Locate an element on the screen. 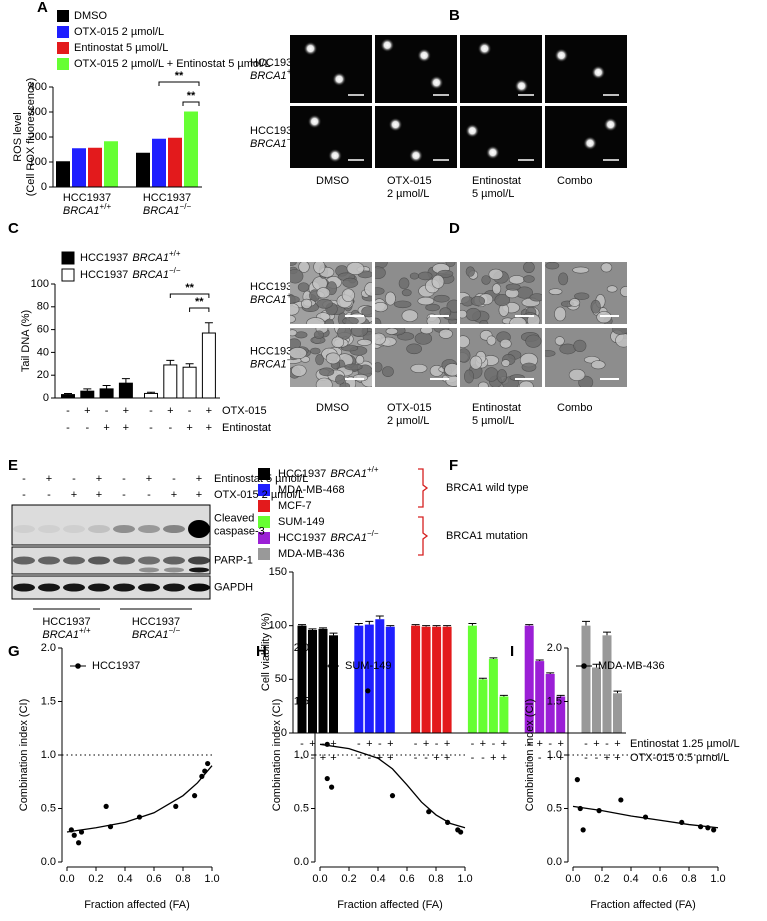 The width and height of the screenshot is (767, 921). y-tick-label: 0.5 is located at coordinates (554, 808).